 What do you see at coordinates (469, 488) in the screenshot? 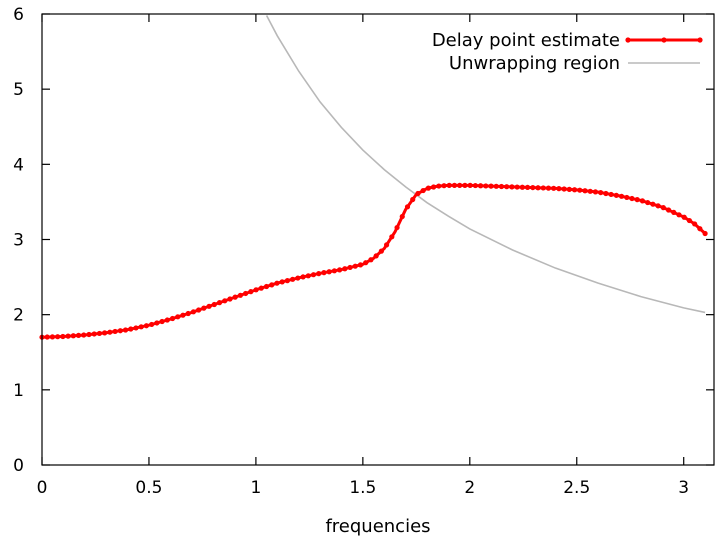
I see `x-tick-label: 2` at bounding box center [469, 488].